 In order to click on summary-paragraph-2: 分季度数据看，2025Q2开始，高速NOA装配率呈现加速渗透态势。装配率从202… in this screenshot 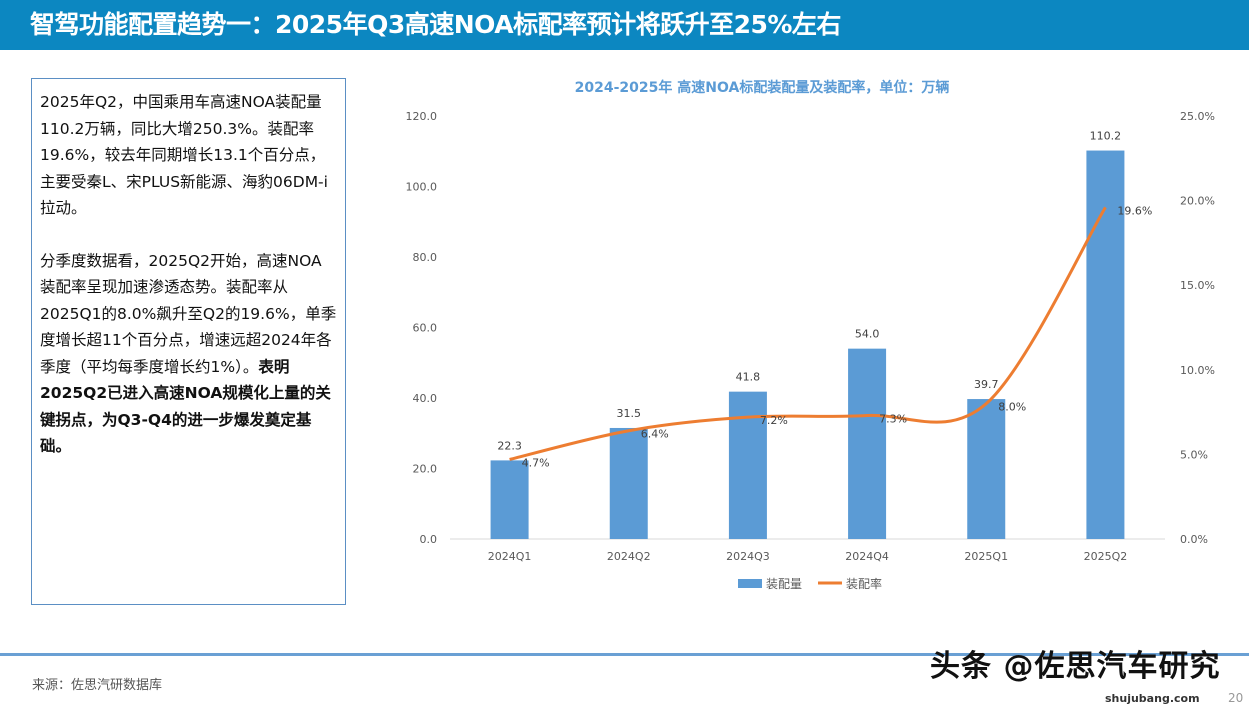, I will do `click(188, 354)`.